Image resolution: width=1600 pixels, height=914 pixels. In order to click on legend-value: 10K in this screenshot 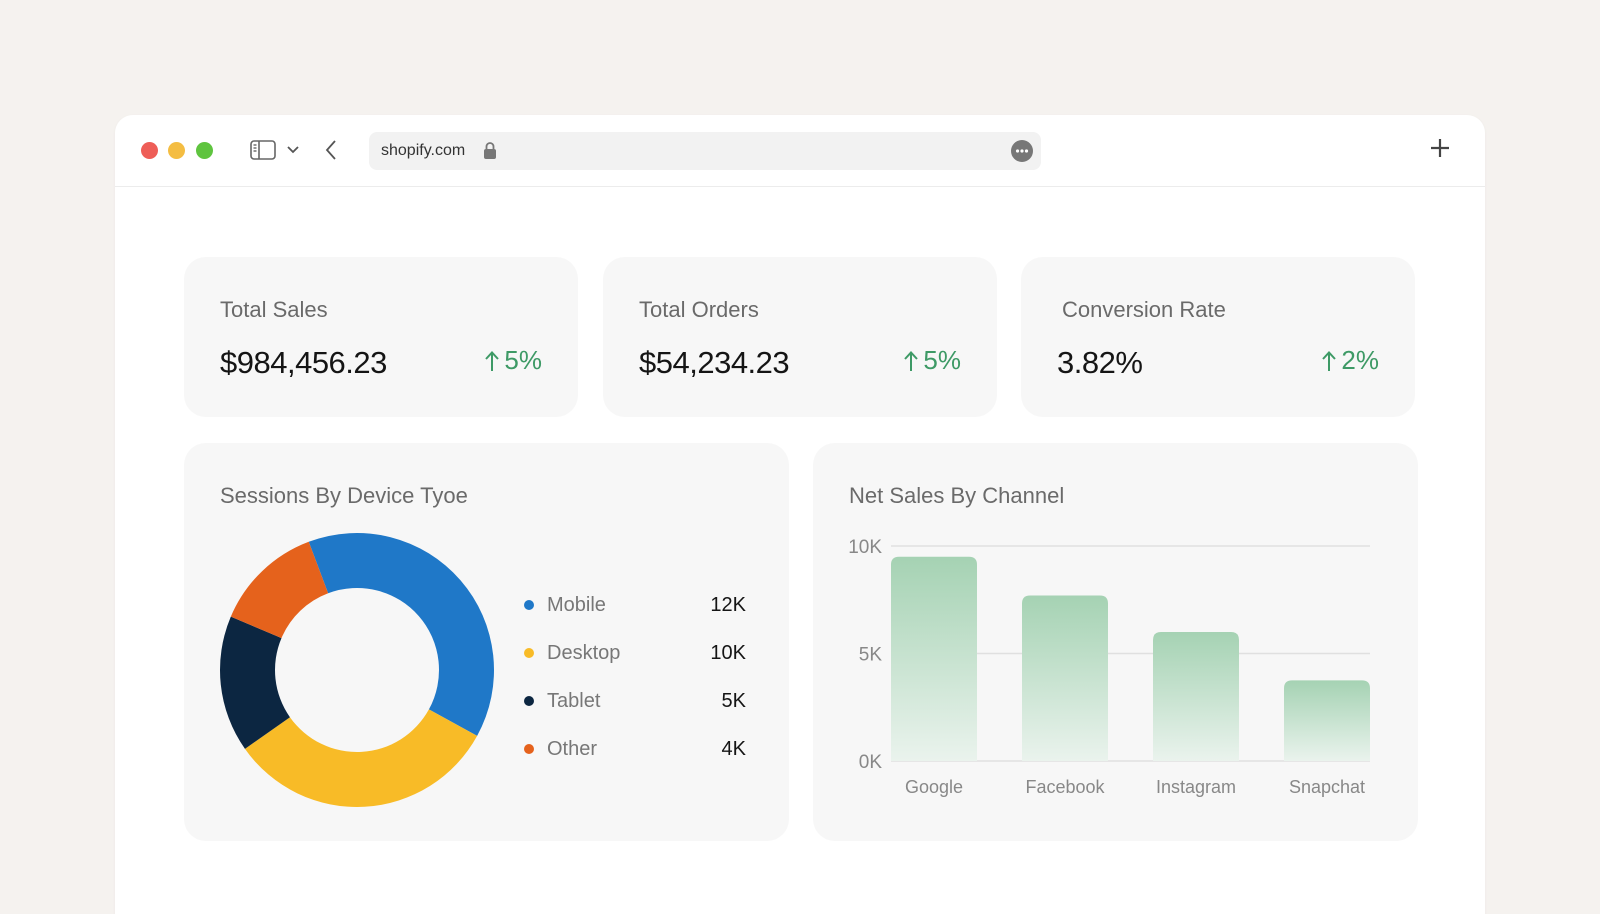, I will do `click(728, 652)`.